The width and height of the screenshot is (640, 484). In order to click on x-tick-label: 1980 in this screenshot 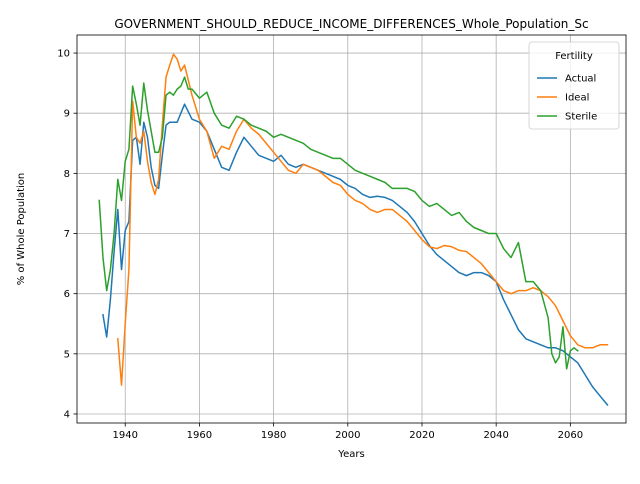, I will do `click(273, 435)`.